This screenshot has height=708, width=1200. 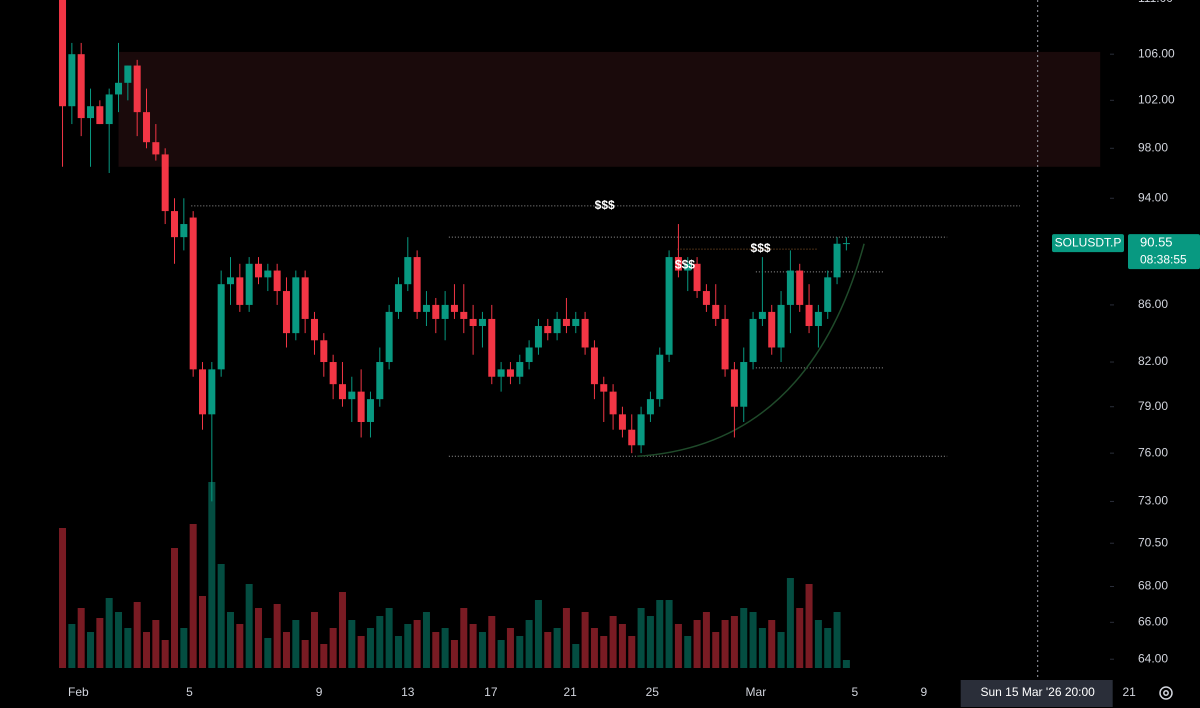 I want to click on crosshair-label: Sun 15 Mar '26 20:00, so click(x=1037, y=692).